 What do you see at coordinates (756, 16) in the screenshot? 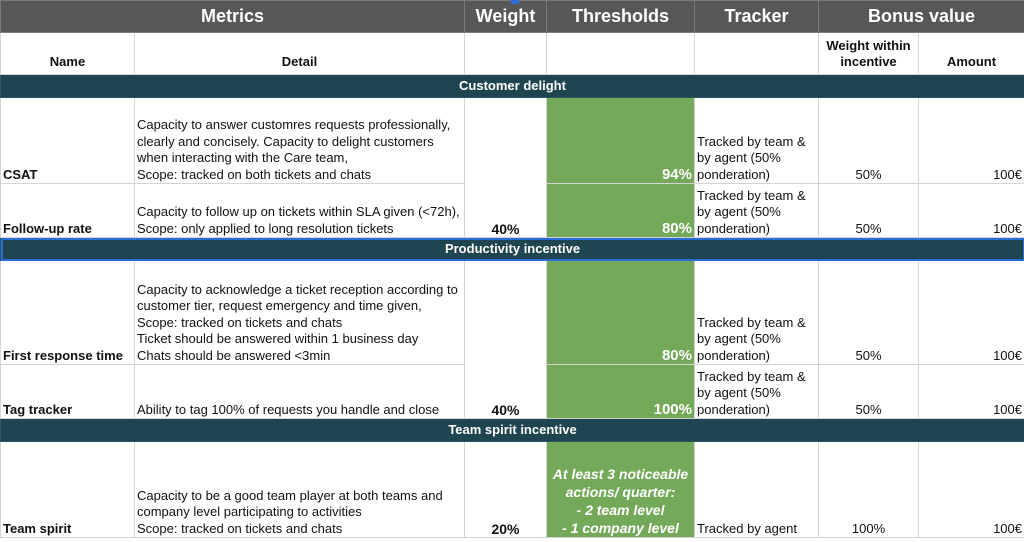
I see `header-tracker: Tracker` at bounding box center [756, 16].